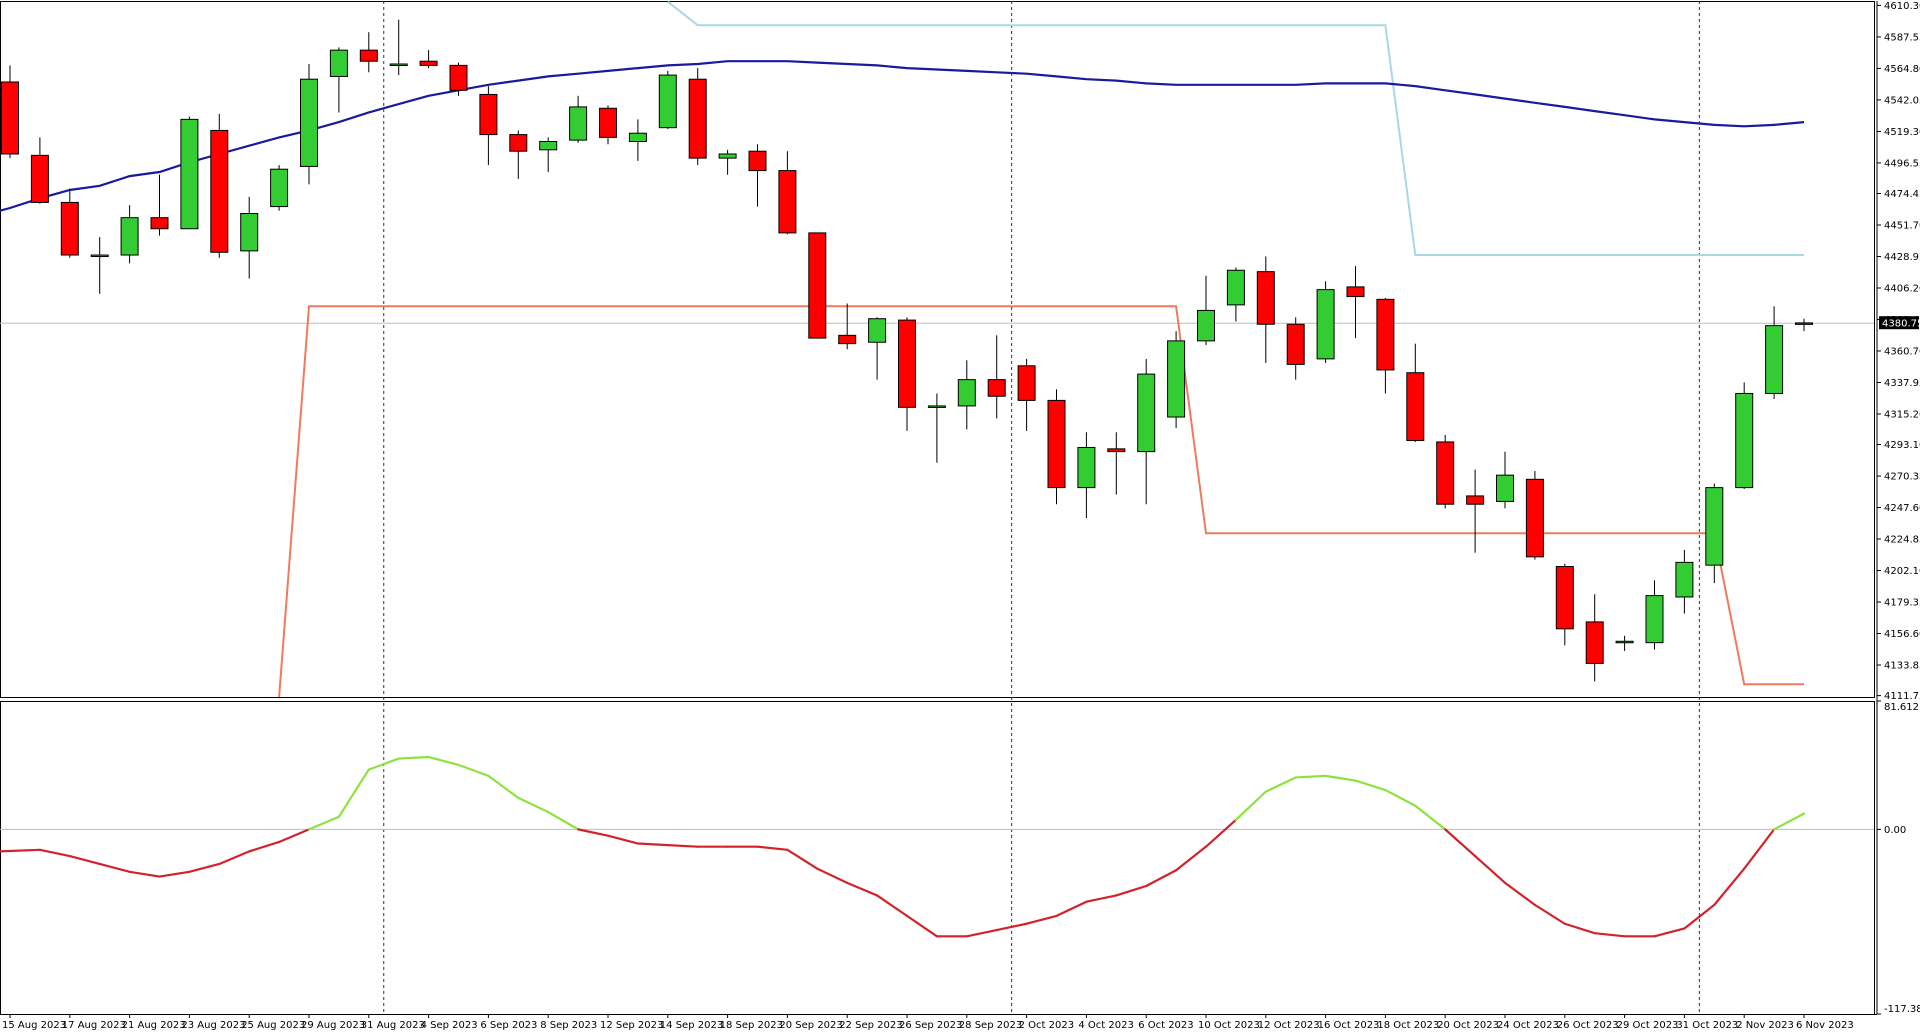 The image size is (1920, 1035). What do you see at coordinates (1902, 163) in the screenshot?
I see `price-tick-label: 4496.55` at bounding box center [1902, 163].